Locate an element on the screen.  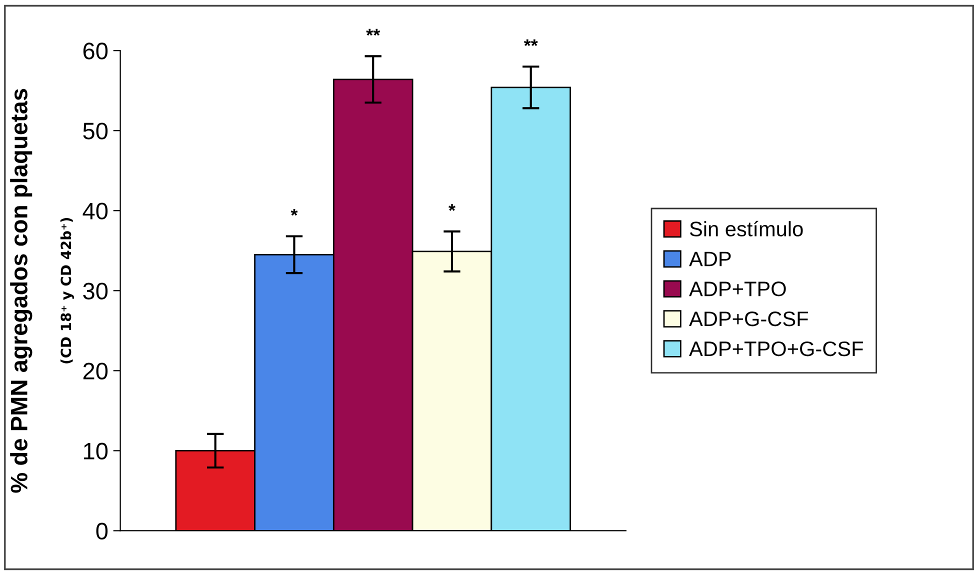
y-tick-label: 20 is located at coordinates (95, 371).